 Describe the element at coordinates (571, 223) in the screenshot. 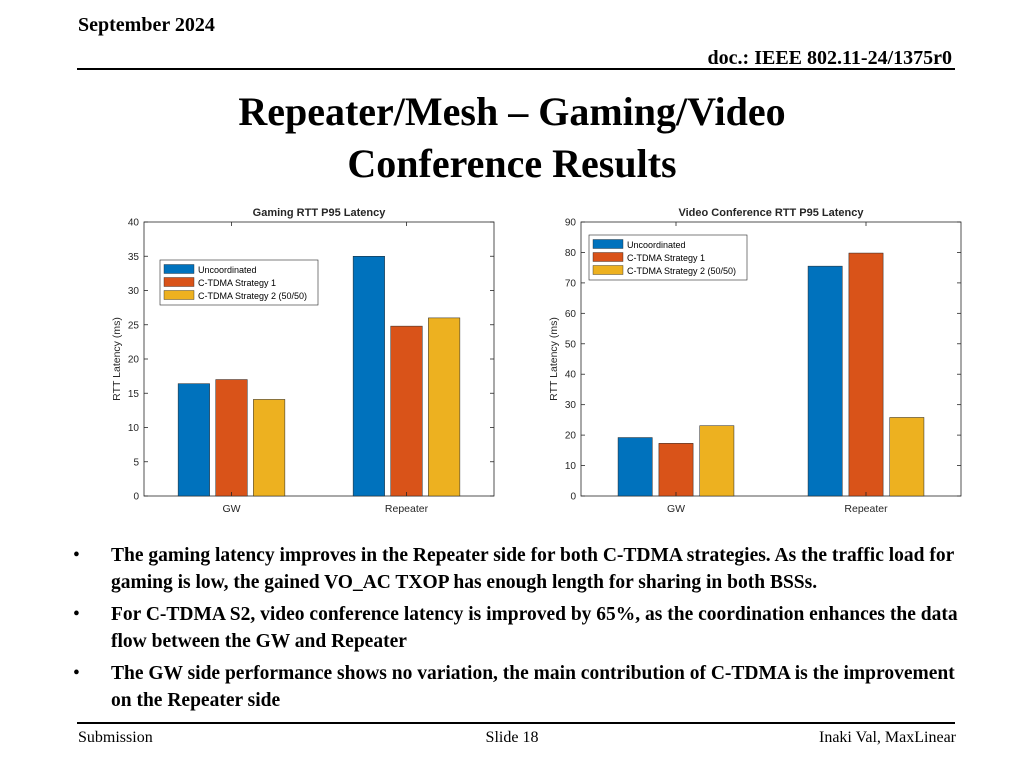

I see `y-tick-label: 90` at that location.